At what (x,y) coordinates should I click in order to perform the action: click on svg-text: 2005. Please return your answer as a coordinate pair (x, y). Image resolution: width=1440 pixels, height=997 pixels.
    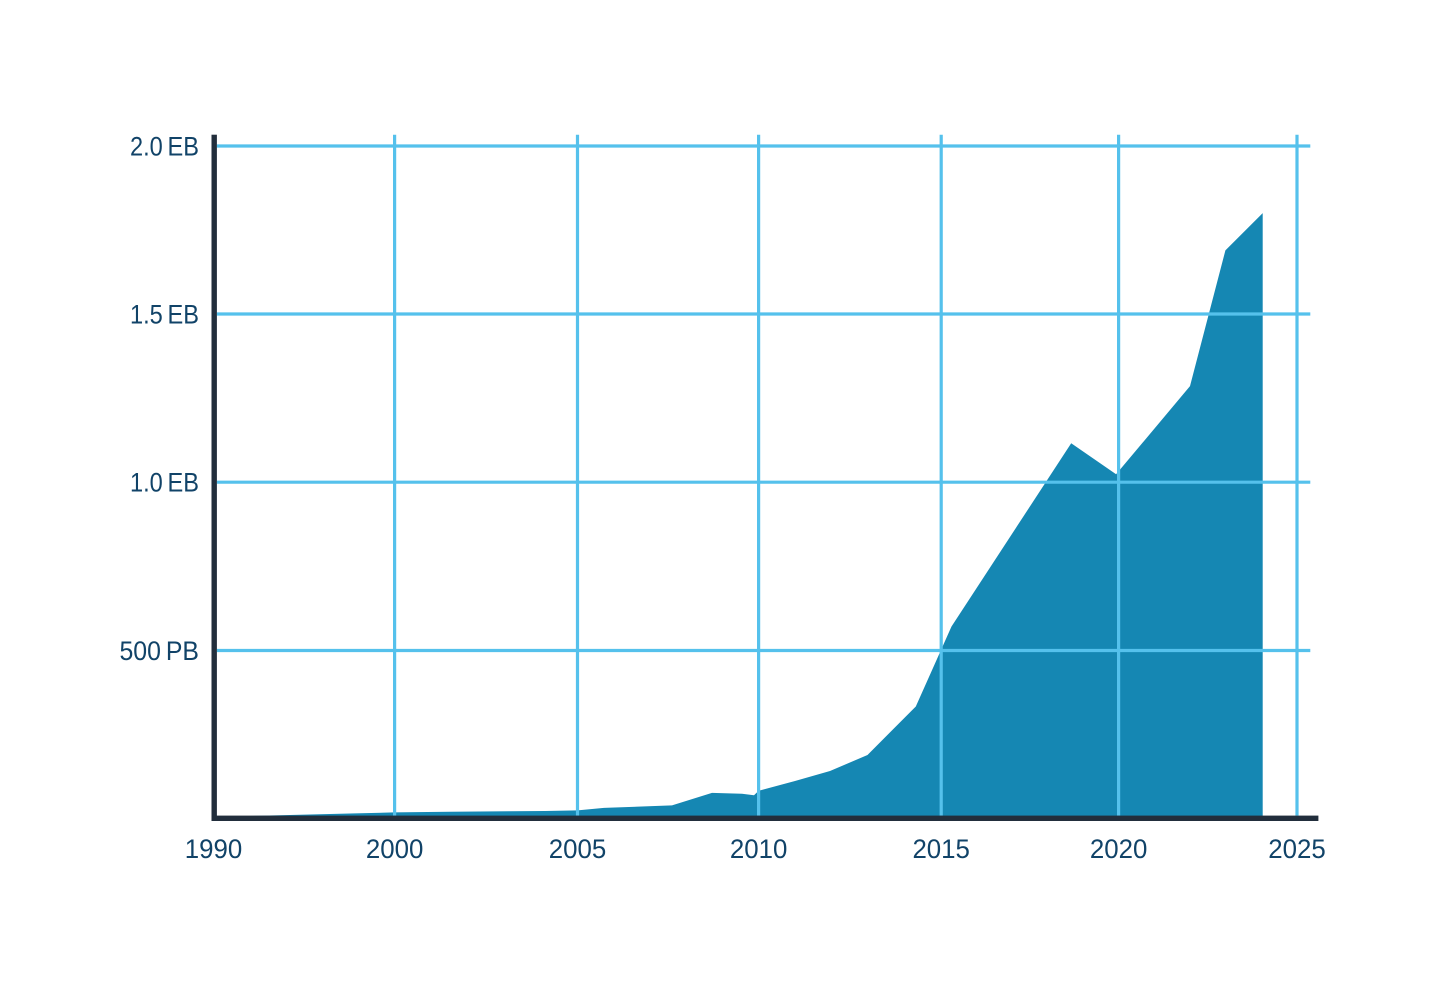
    Looking at the image, I should click on (578, 849).